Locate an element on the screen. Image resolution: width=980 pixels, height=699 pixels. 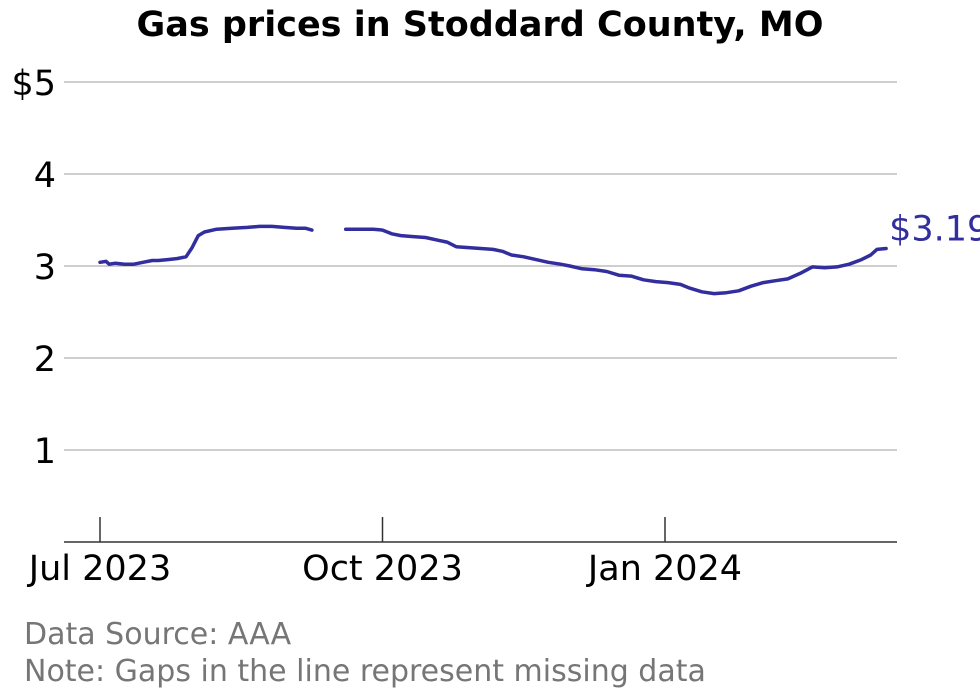
y-tick-label: $5 is located at coordinates (33, 84).